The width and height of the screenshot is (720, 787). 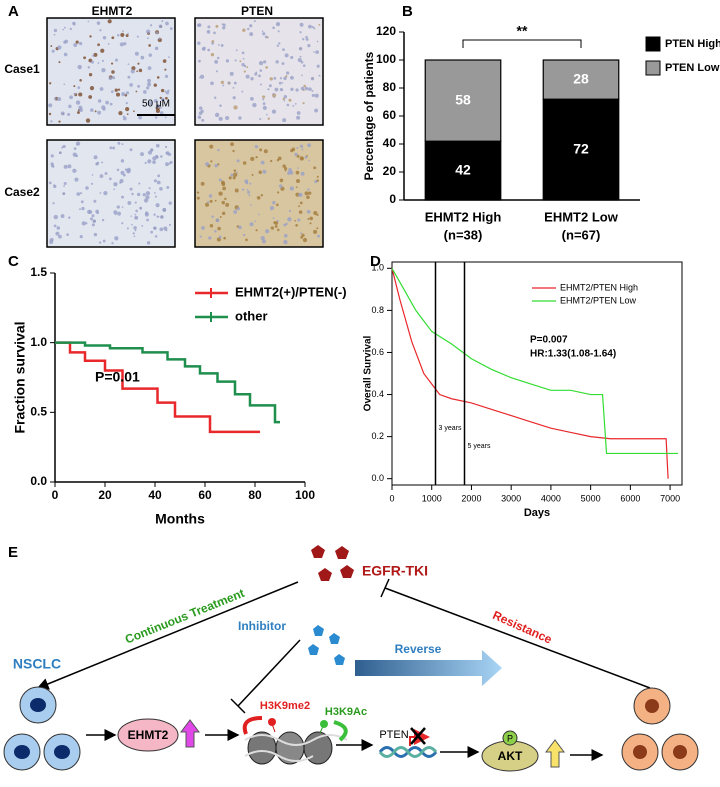 I want to click on x-tick-label: 4000, so click(x=551, y=498).